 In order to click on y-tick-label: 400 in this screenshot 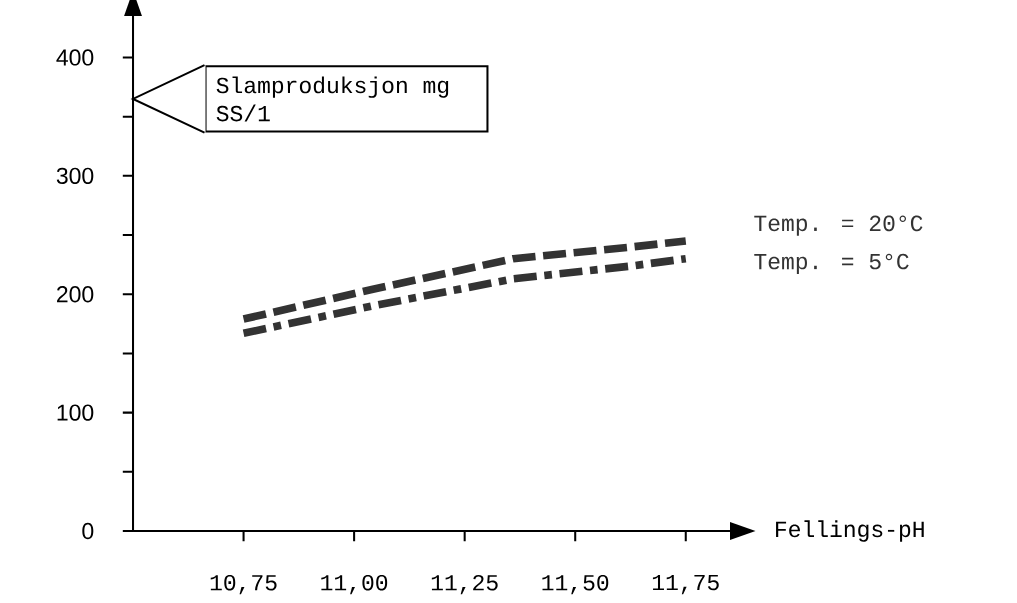, I will do `click(75, 57)`.